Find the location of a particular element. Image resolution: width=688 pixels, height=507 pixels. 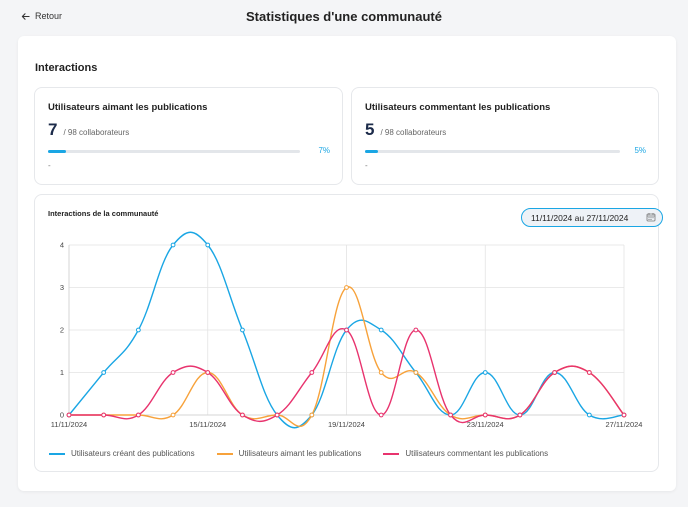

date-range-picker: 11/11/2024 au 27/11/2024 is located at coordinates (592, 217).